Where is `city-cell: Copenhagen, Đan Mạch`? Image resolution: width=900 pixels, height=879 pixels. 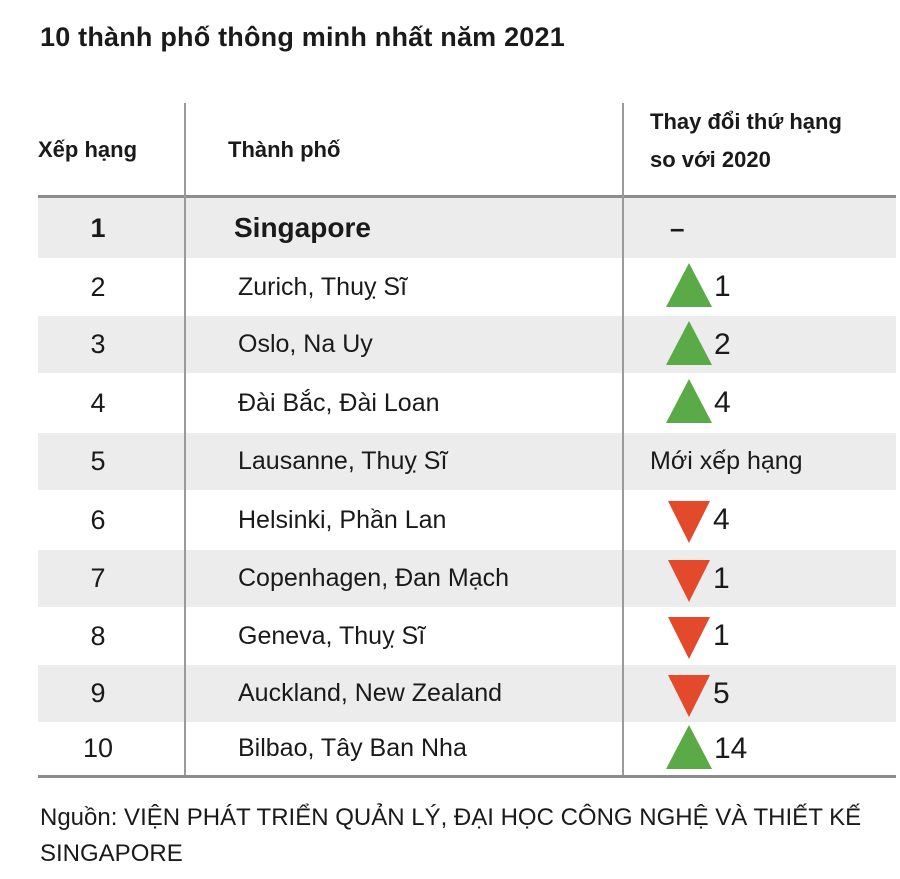
city-cell: Copenhagen, Đan Mạch is located at coordinates (374, 578).